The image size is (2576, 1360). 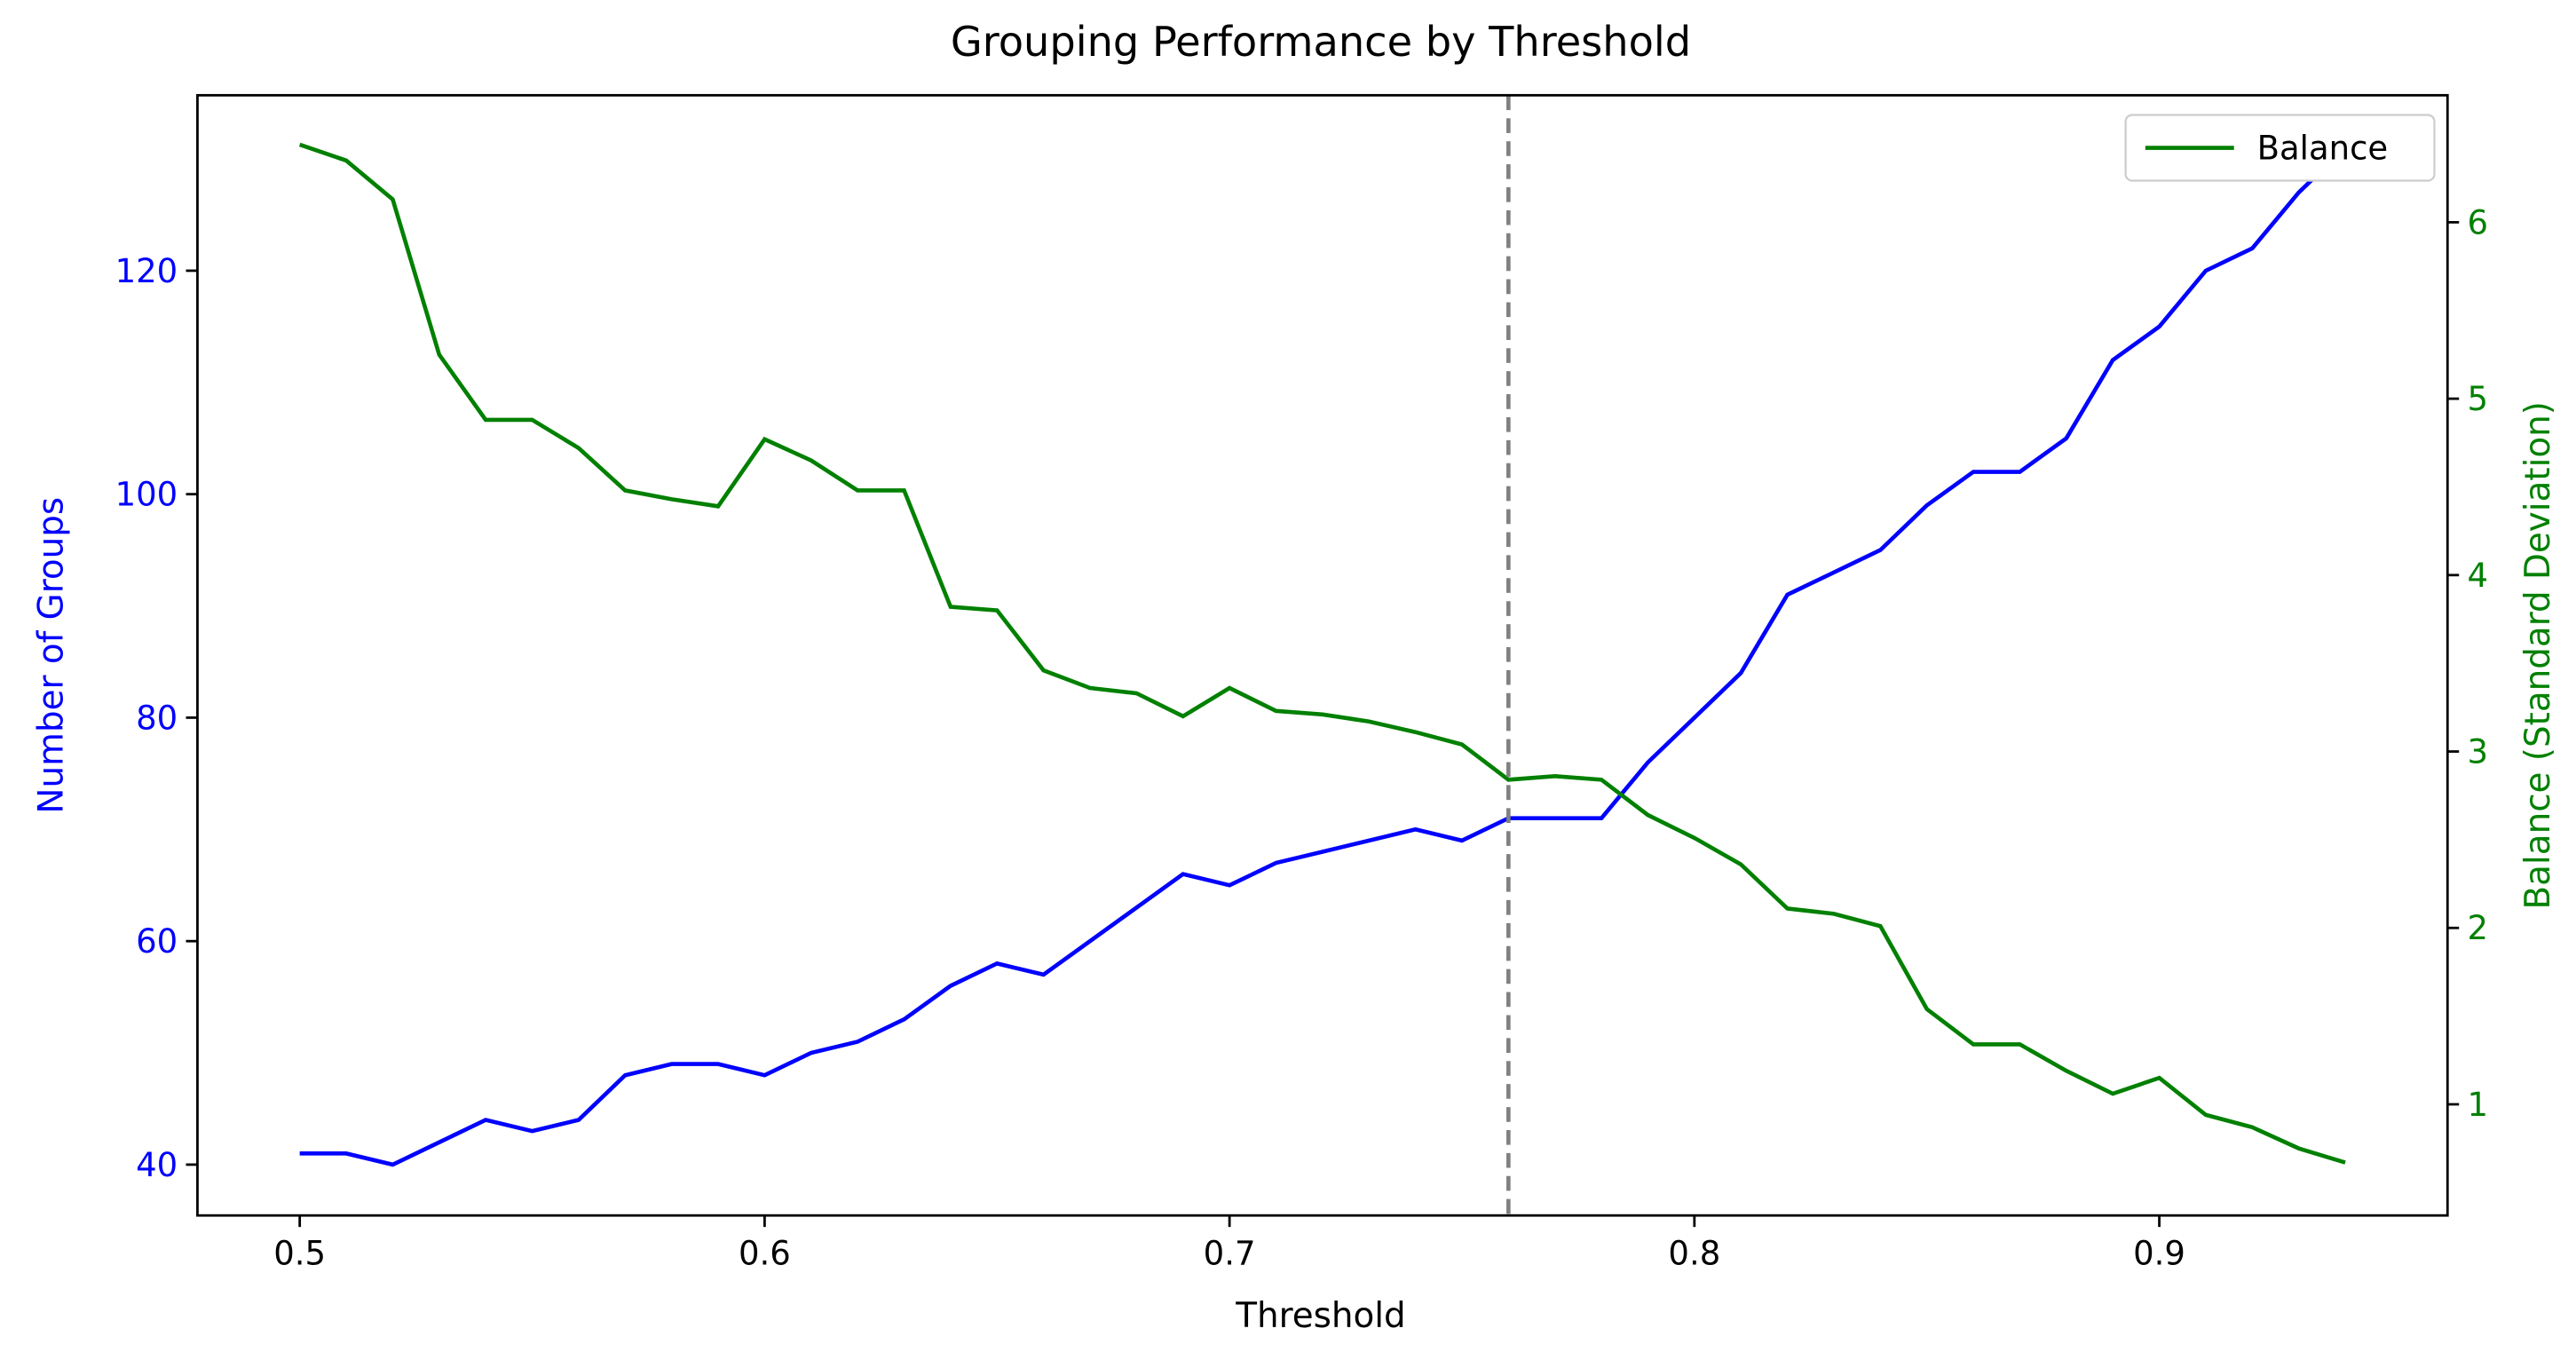 What do you see at coordinates (2477, 399) in the screenshot?
I see `y2-tick-label: 5` at bounding box center [2477, 399].